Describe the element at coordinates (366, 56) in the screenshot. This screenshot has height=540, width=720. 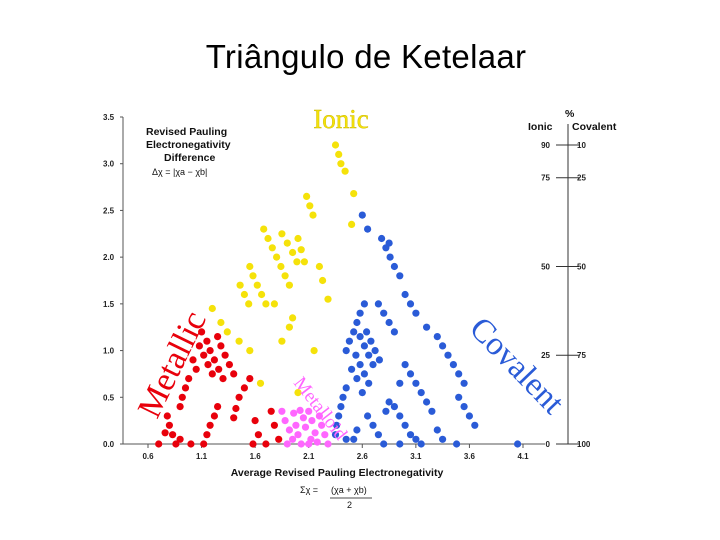
I see `slide-title: Triângulo de Ketelaar` at that location.